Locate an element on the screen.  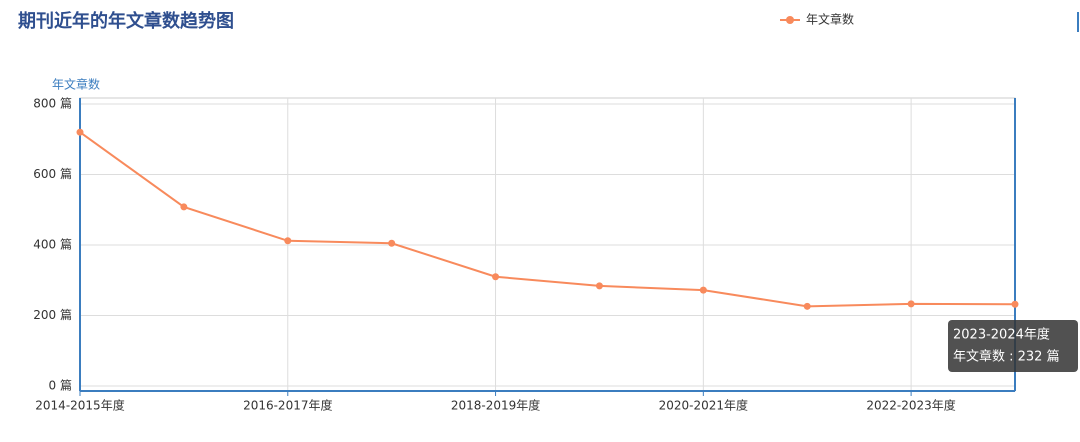
y-tick-label: 0 篇 is located at coordinates (60, 385).